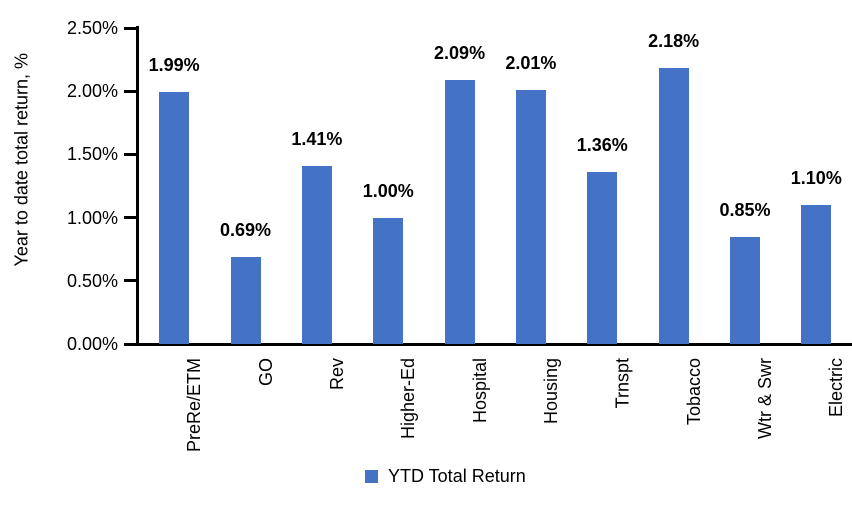 The image size is (852, 513). What do you see at coordinates (388, 280) in the screenshot?
I see `bar-higher-ed` at bounding box center [388, 280].